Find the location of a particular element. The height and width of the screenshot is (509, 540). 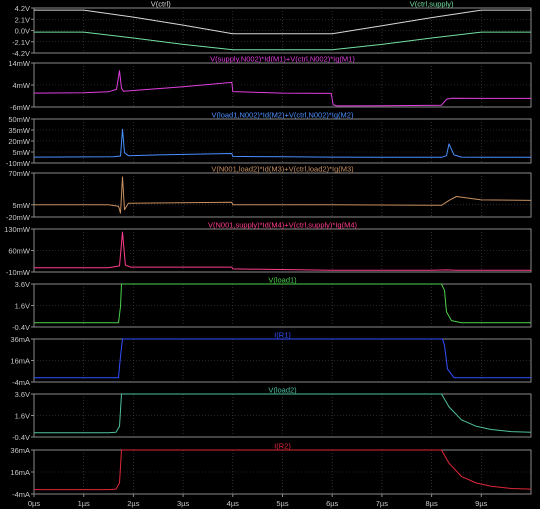

y-tick-label: -4.2V is located at coordinates (21, 53).